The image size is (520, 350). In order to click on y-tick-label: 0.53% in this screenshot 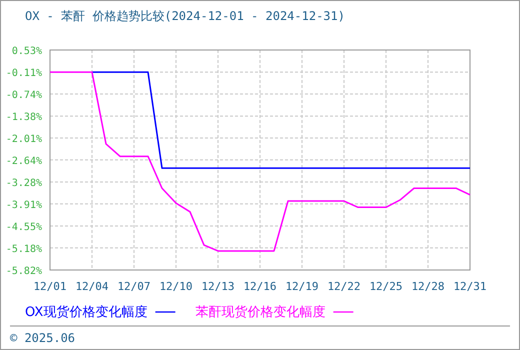, I will do `click(27, 51)`.